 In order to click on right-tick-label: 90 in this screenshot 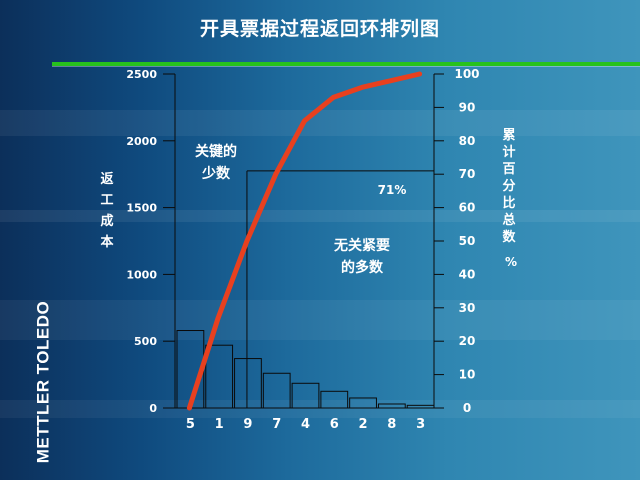, I will do `click(467, 107)`.